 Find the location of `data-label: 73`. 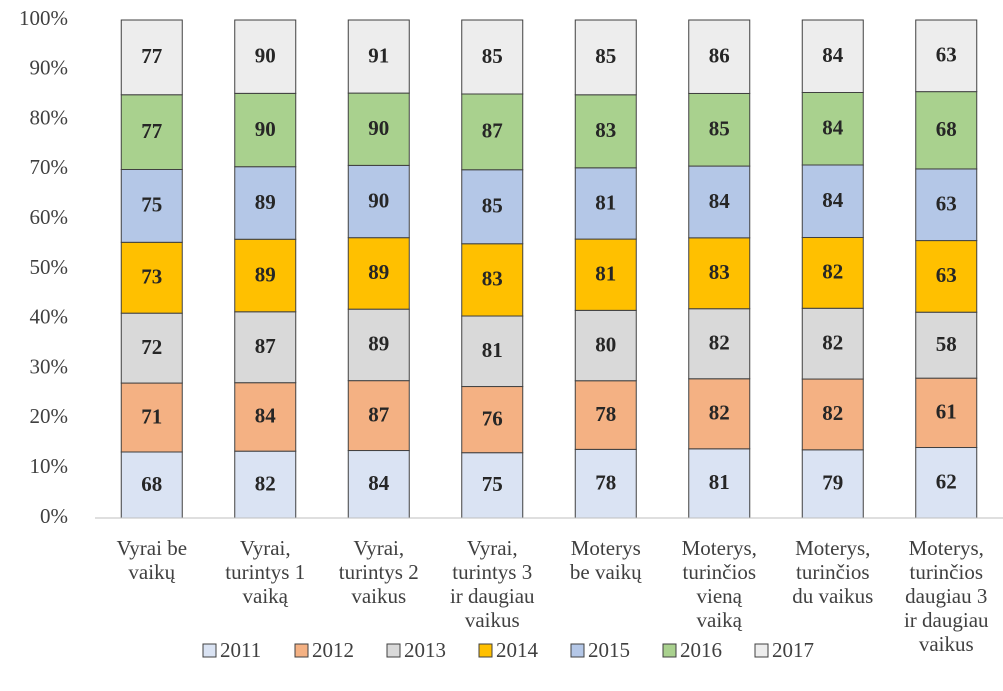

data-label: 73 is located at coordinates (151, 277).